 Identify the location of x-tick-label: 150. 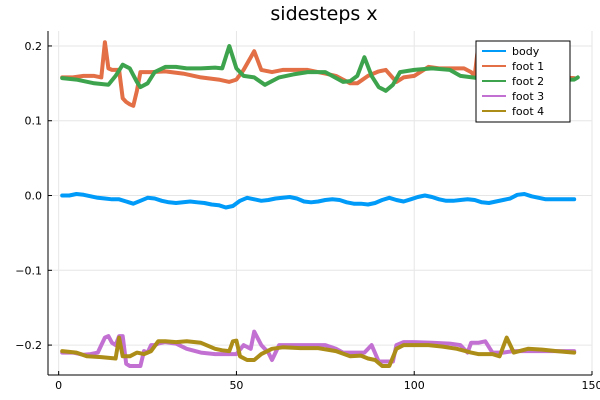
(591, 385).